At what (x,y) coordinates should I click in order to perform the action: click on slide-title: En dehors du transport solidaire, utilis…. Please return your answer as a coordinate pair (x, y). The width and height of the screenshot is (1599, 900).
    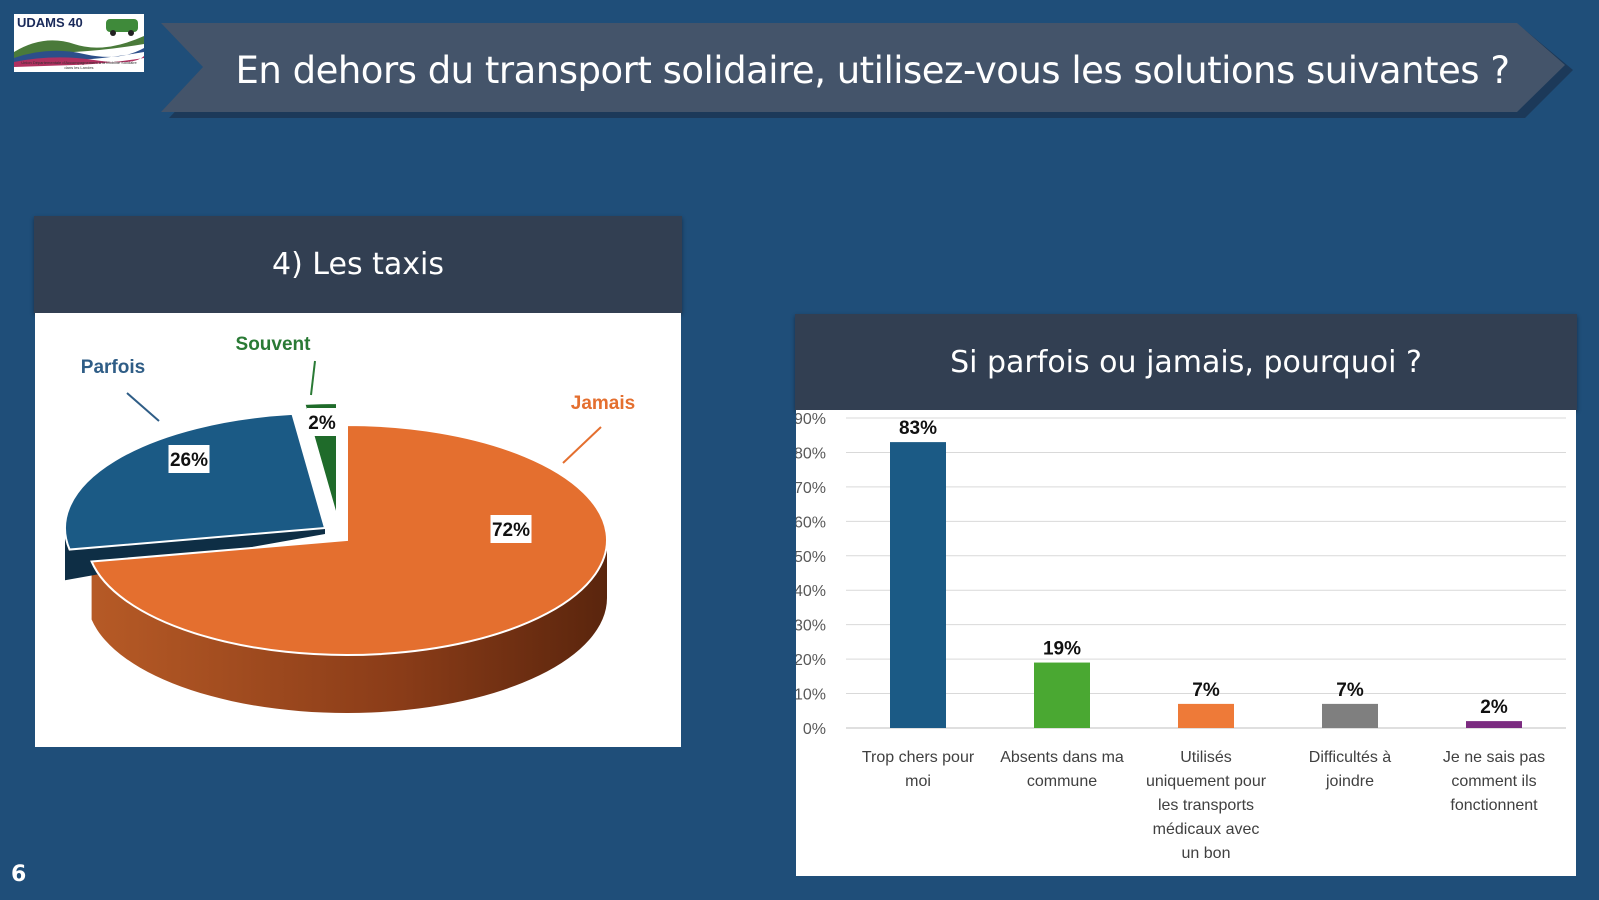
    Looking at the image, I should click on (872, 70).